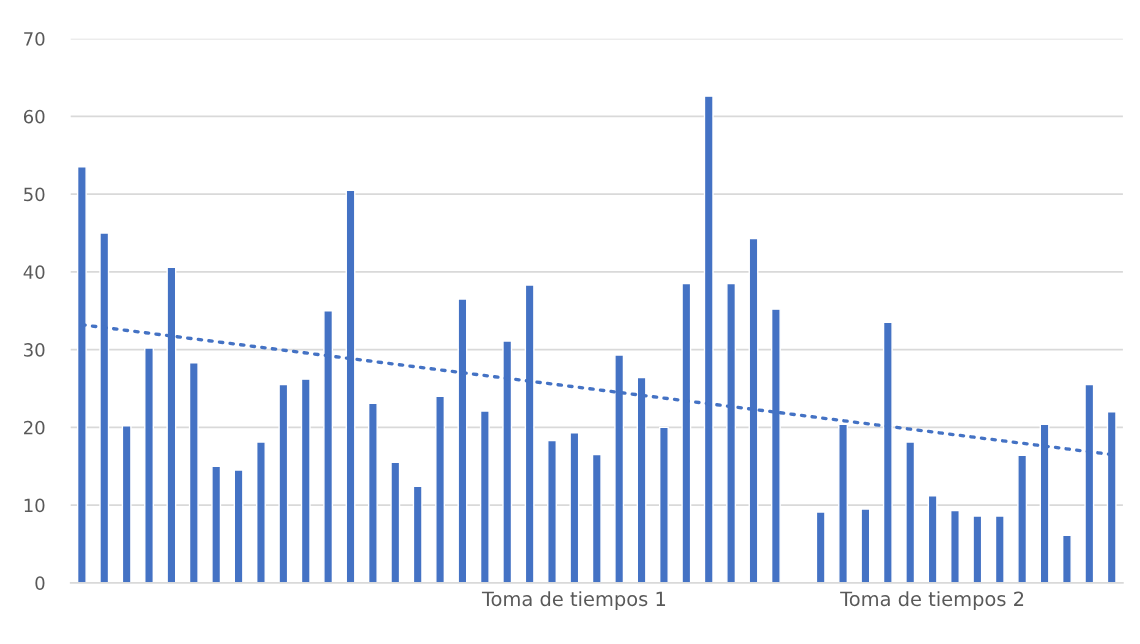 Image resolution: width=1140 pixels, height=644 pixels. What do you see at coordinates (573, 600) in the screenshot?
I see `x-tick-label: Toma de tiempos 1` at bounding box center [573, 600].